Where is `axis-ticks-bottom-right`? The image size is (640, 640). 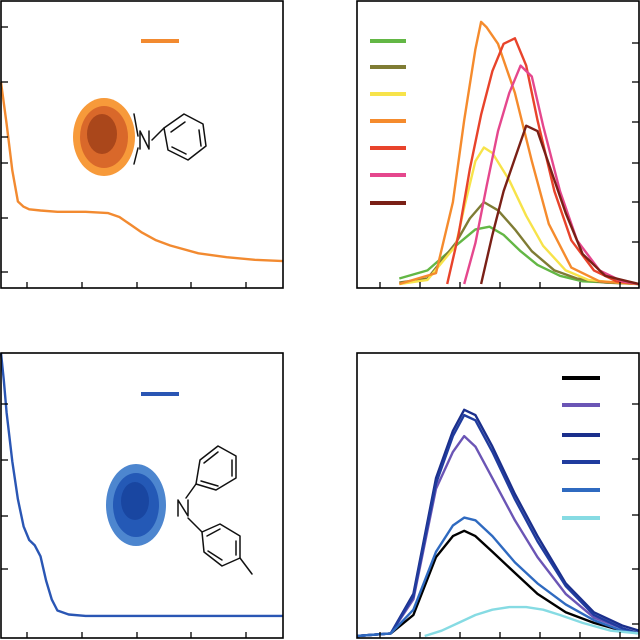 axis-ticks-bottom-right is located at coordinates (509, 520).